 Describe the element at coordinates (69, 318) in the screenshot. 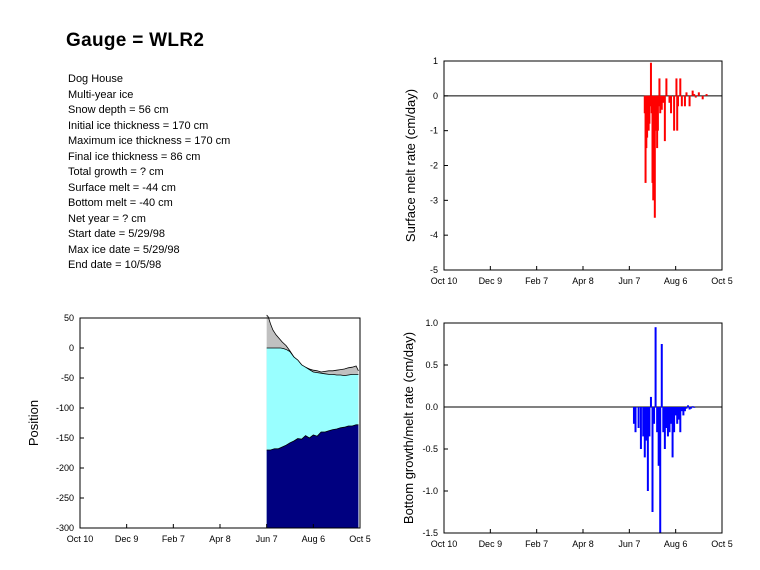

I see `y-tick-label: 50` at that location.